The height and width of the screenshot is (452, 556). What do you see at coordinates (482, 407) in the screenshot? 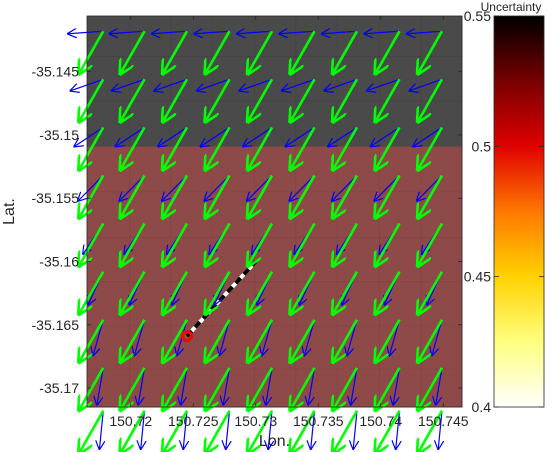
I see `colorbar-tick-label: 0.4` at bounding box center [482, 407].